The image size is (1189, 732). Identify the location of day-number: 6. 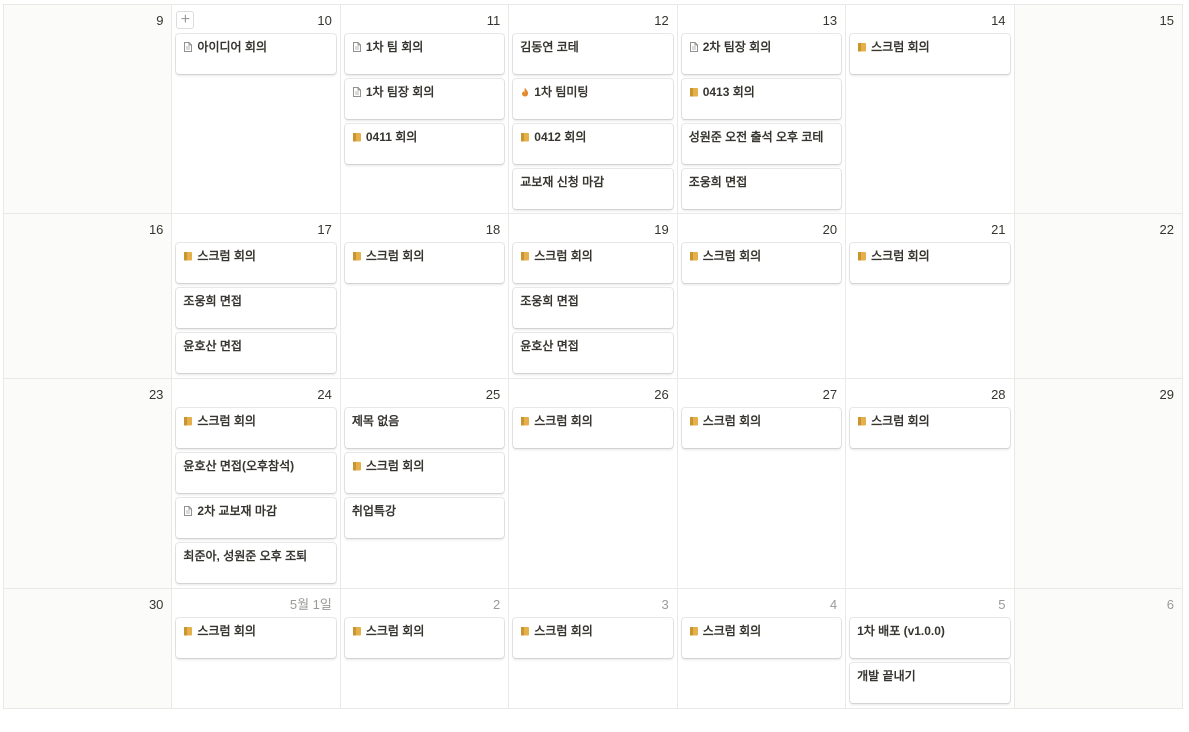
(1170, 604).